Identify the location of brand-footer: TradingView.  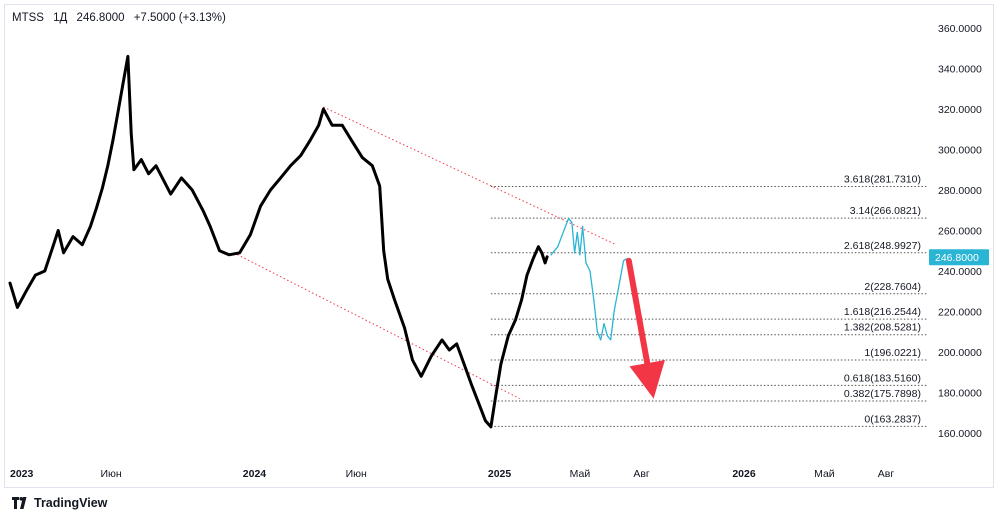
(59, 503).